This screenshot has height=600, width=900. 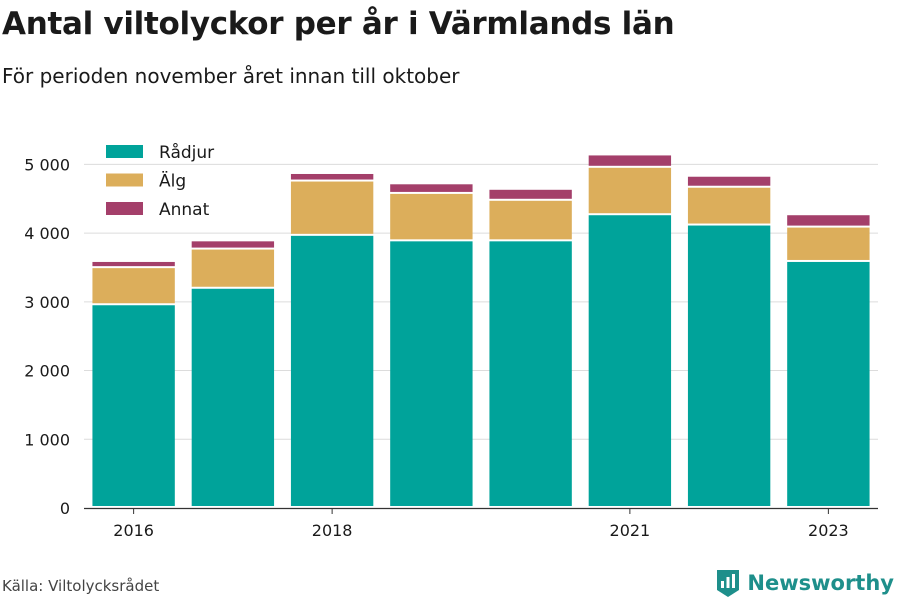 I want to click on x-tick-label: 2016, so click(x=133, y=530).